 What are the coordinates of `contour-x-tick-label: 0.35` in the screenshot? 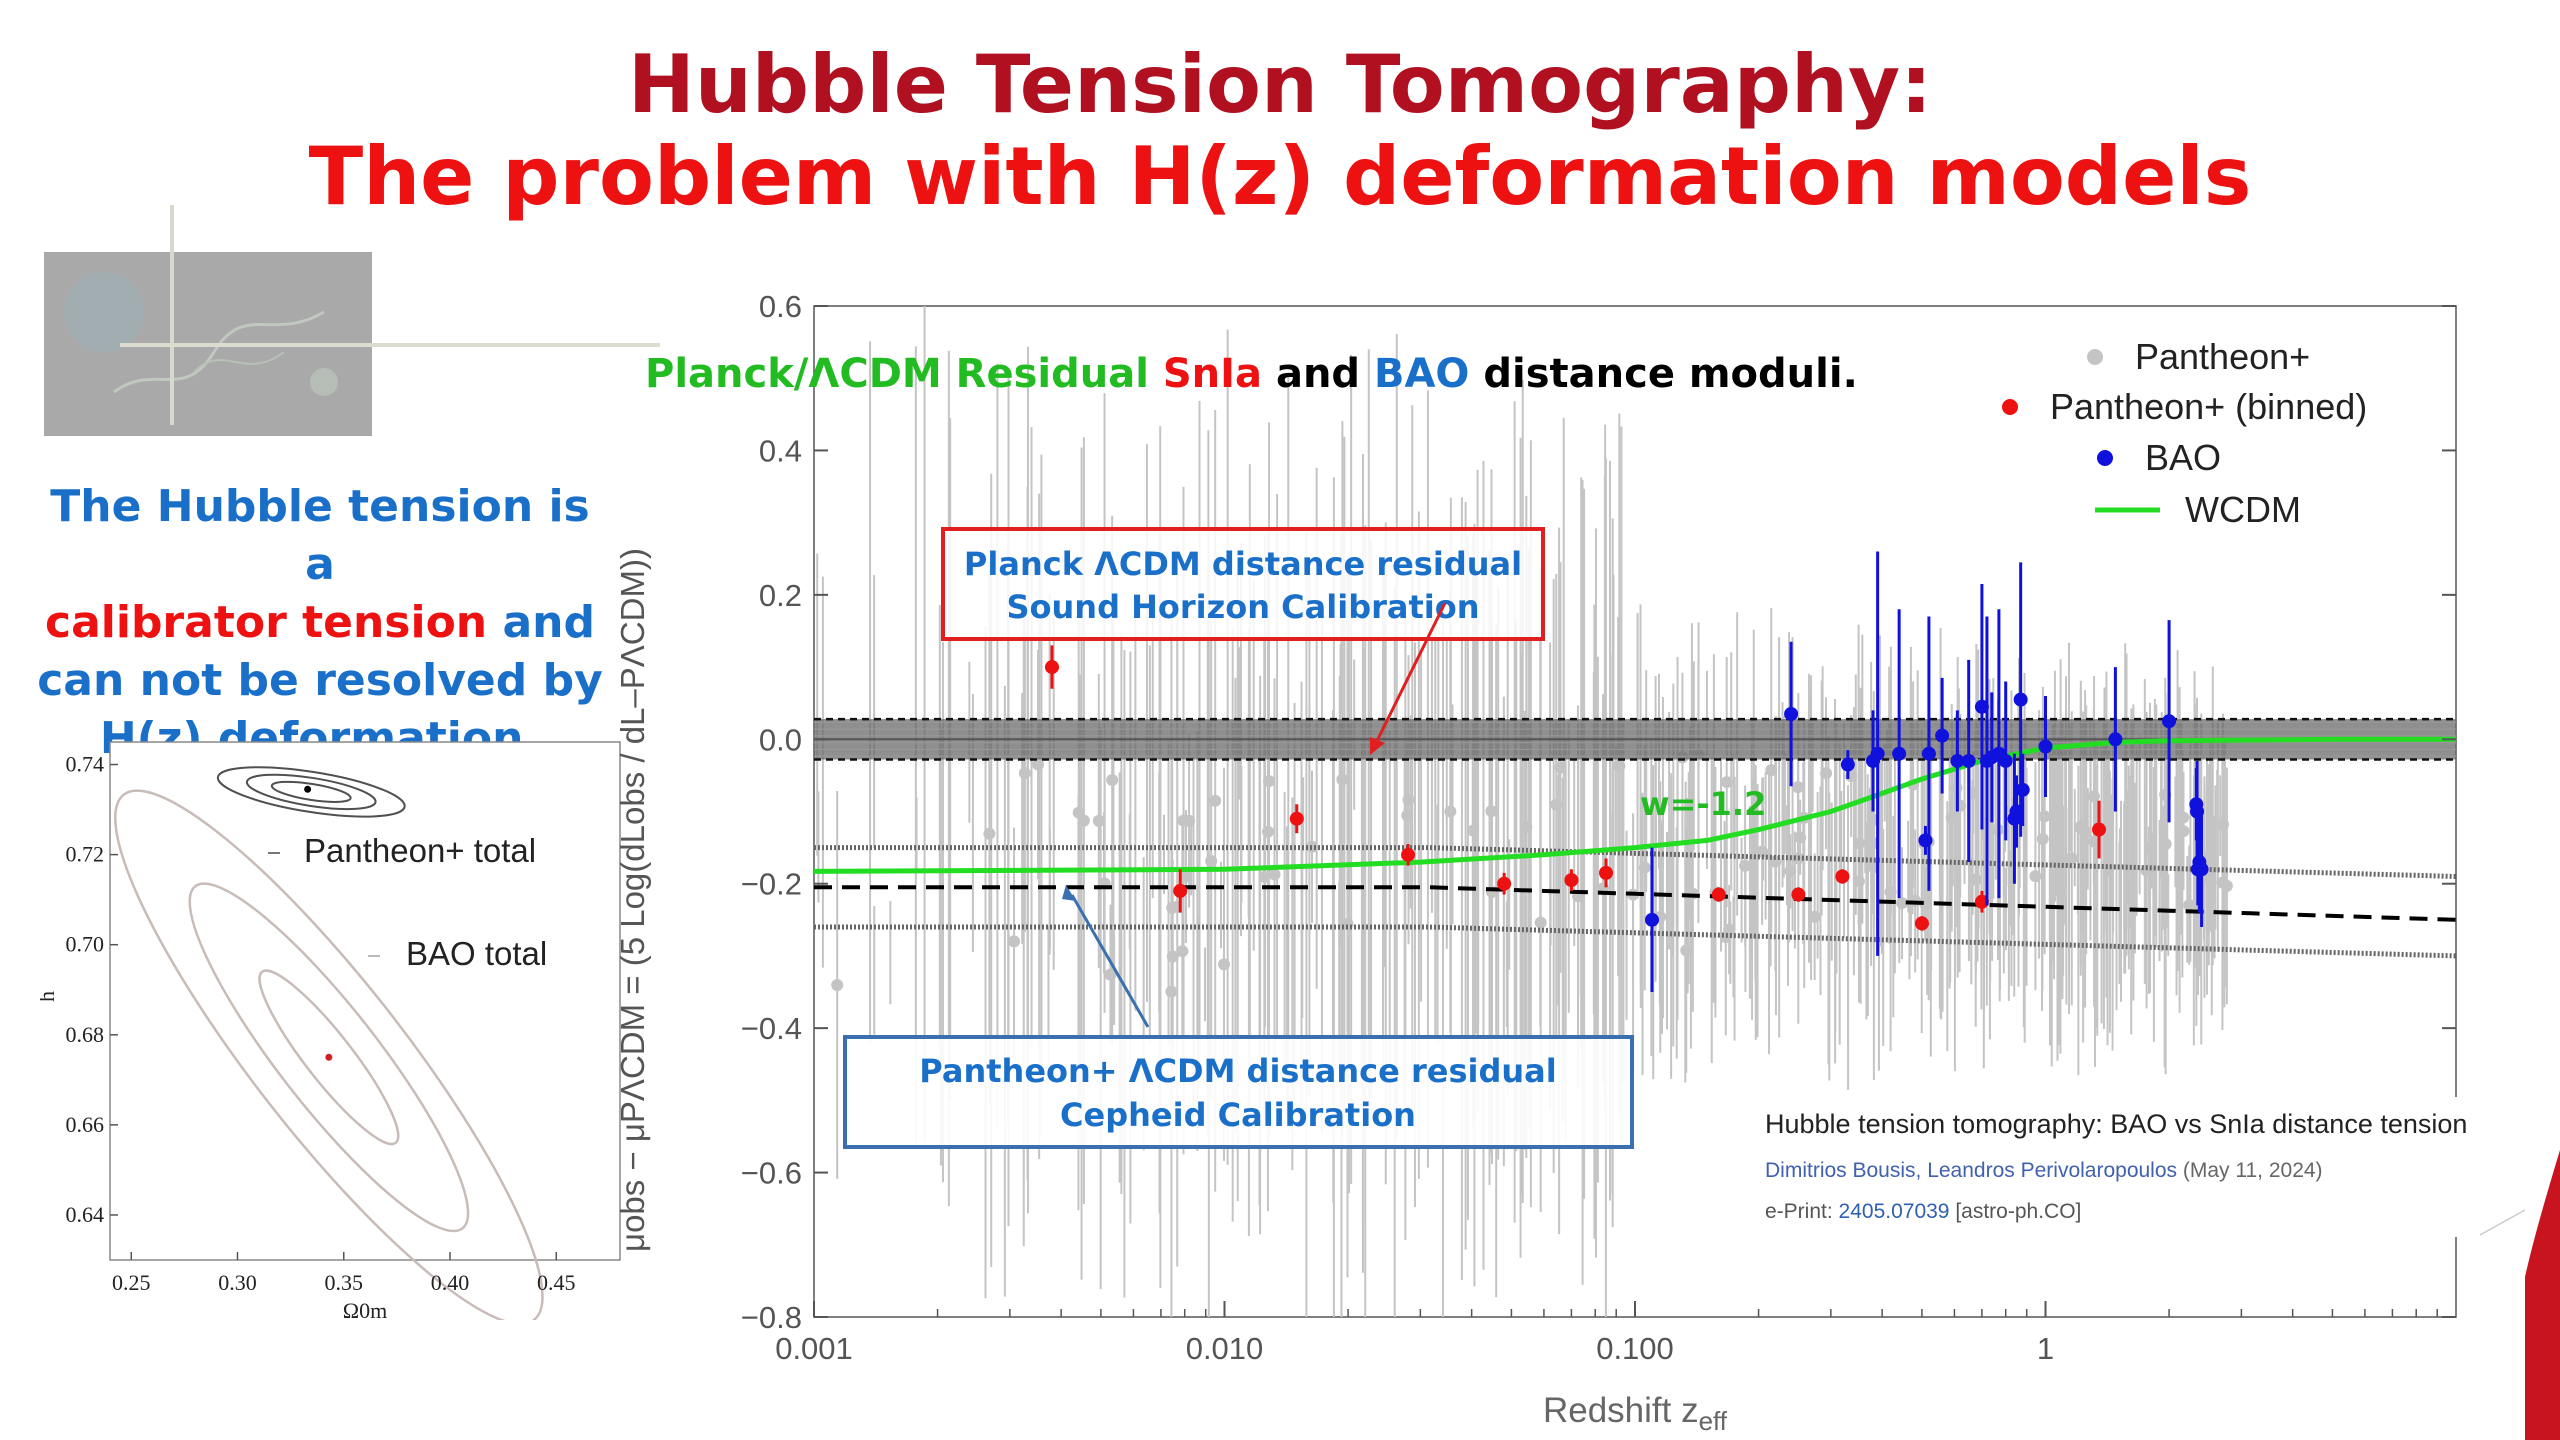 It's located at (344, 1282).